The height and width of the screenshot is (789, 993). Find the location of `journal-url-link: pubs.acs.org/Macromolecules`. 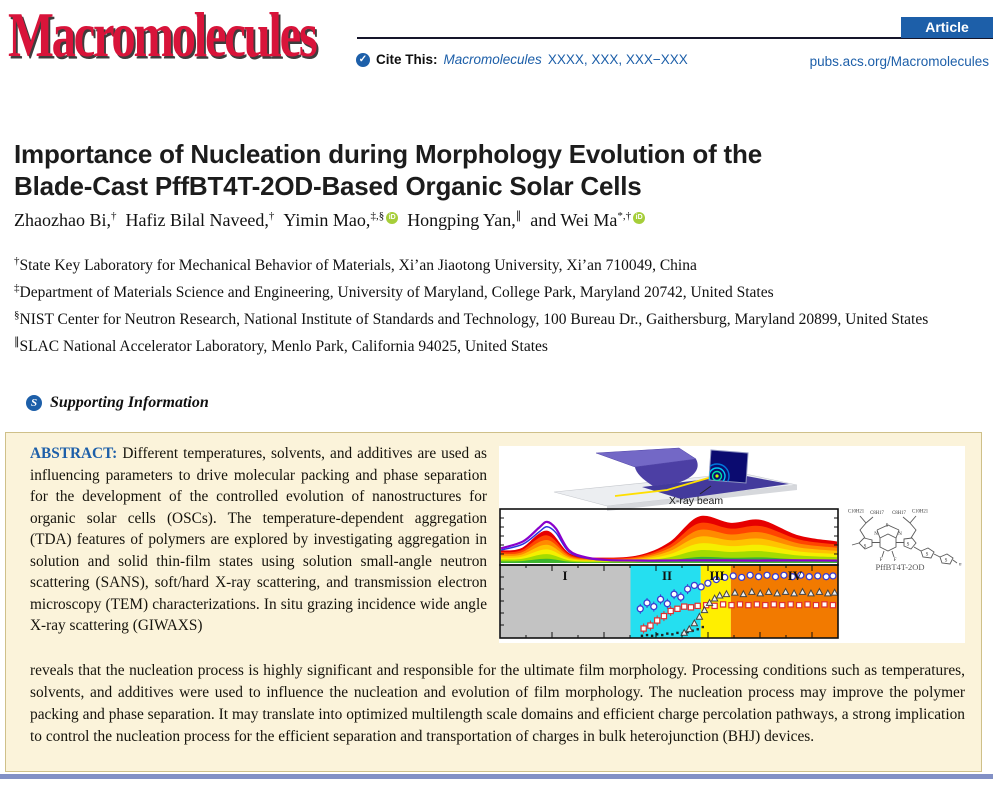

journal-url-link: pubs.acs.org/Macromolecules is located at coordinates (899, 61).